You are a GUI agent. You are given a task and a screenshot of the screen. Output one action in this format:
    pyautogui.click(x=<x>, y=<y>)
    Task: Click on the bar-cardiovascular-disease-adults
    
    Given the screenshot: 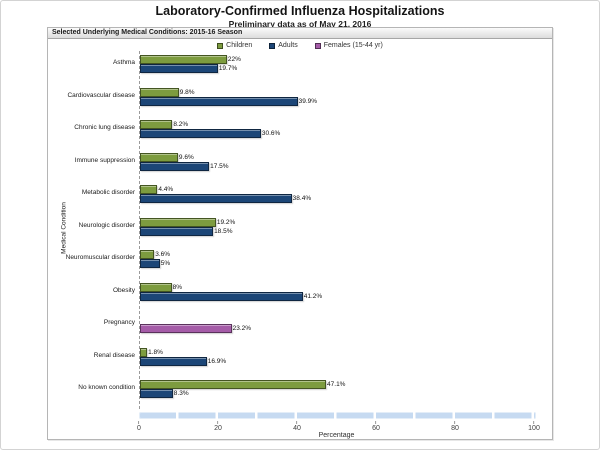 What is the action you would take?
    pyautogui.click(x=219, y=101)
    